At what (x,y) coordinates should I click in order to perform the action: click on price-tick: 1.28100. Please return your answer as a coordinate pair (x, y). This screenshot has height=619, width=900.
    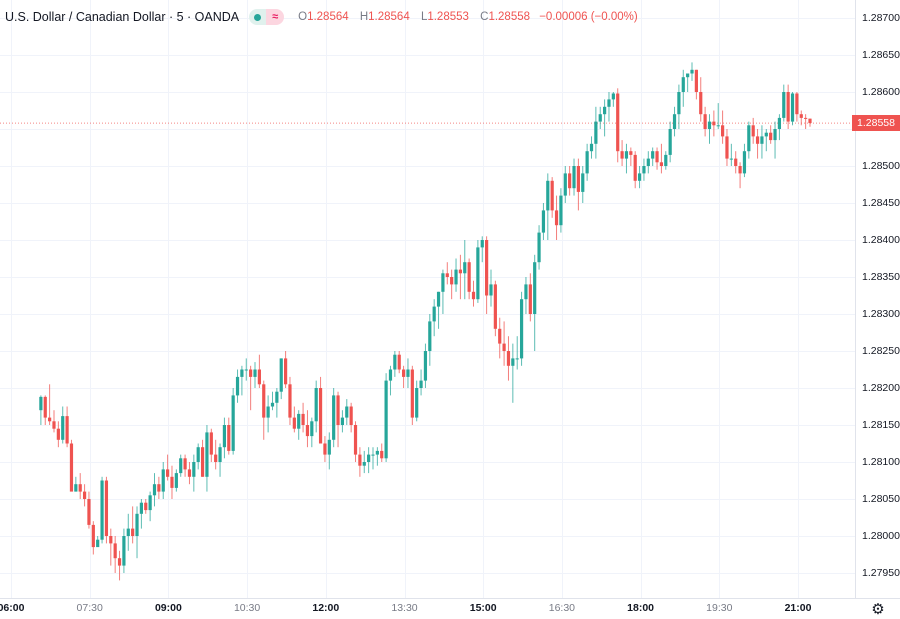
    Looking at the image, I should click on (881, 462).